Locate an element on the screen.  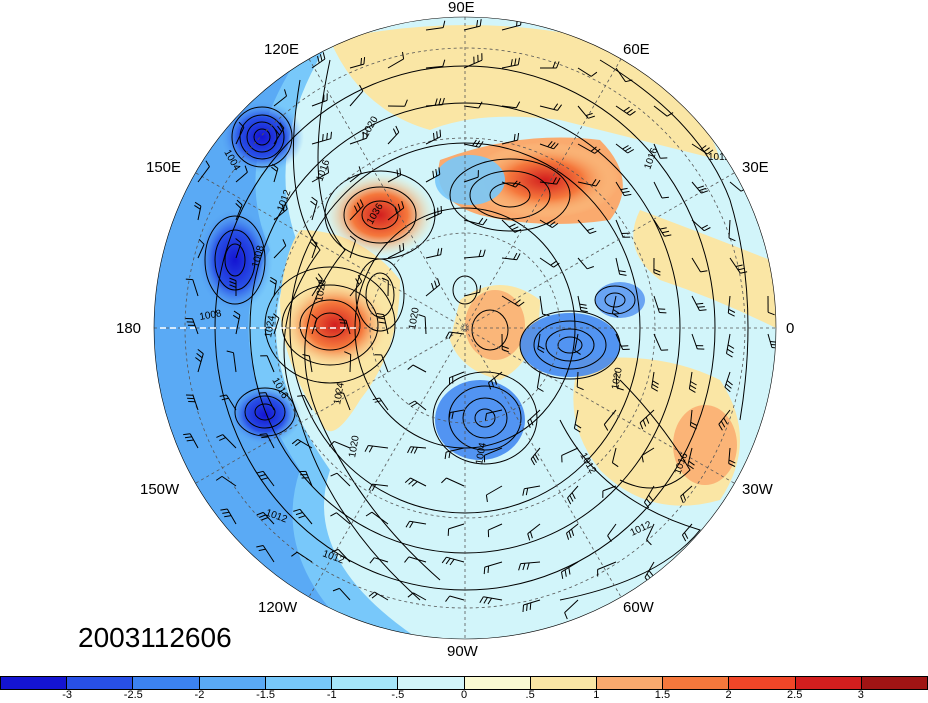
colorbar-tick-label: 2.5 is located at coordinates (794, 695).